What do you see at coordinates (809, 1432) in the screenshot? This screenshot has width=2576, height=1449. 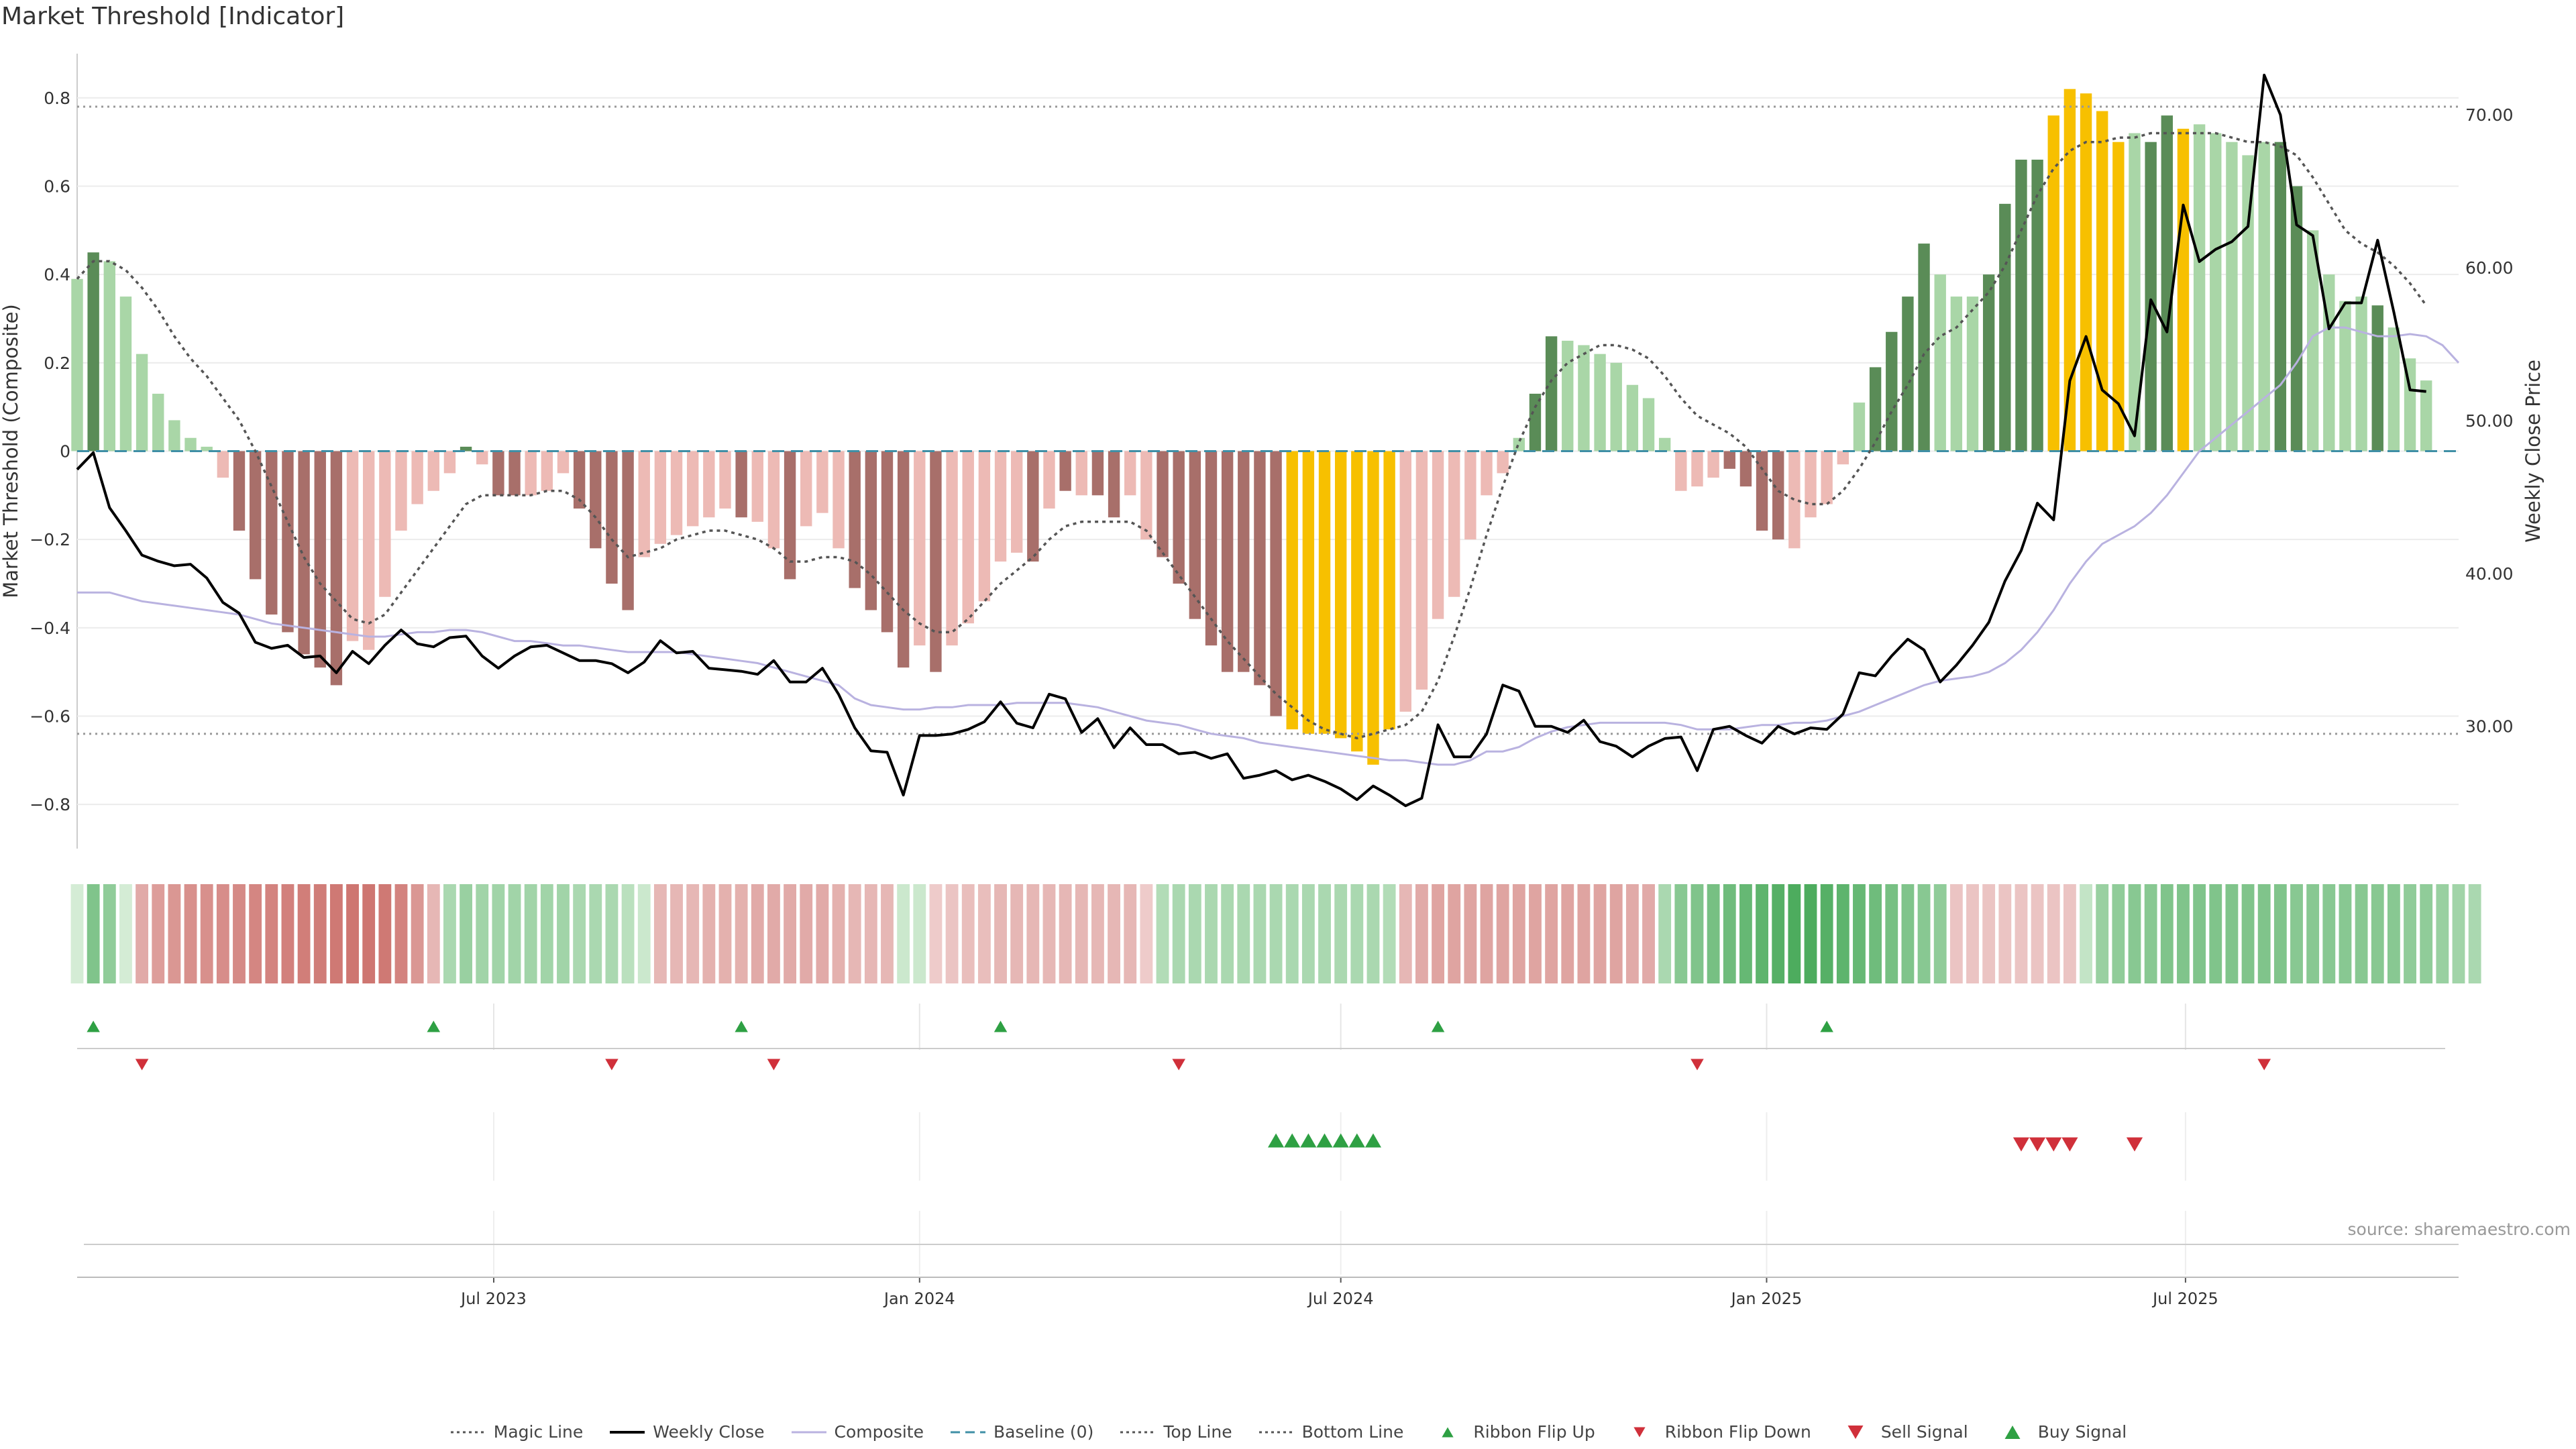 I see `light-line-icon` at bounding box center [809, 1432].